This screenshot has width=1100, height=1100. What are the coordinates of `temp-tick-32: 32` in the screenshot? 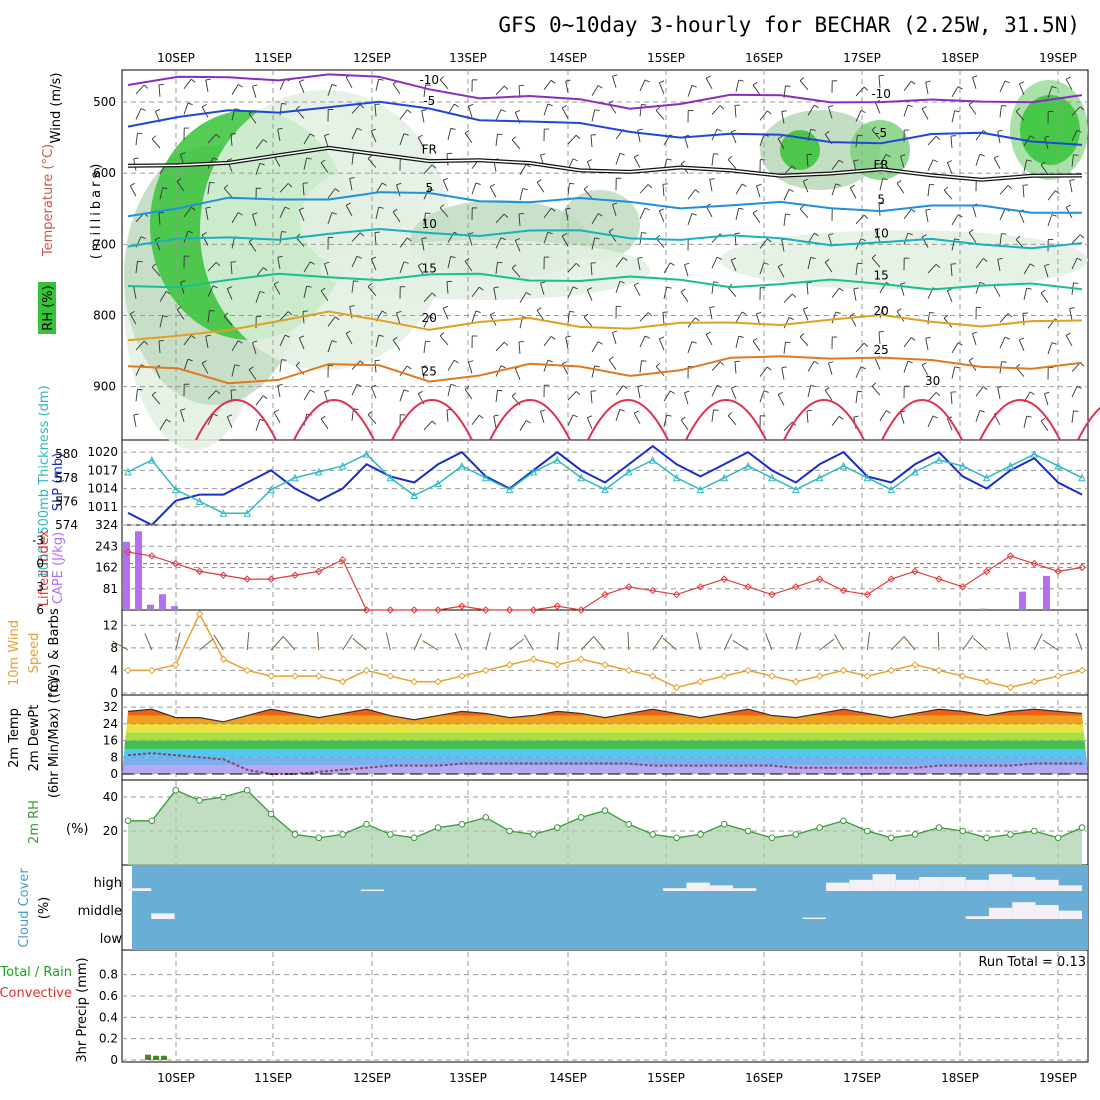 It's located at (110, 707).